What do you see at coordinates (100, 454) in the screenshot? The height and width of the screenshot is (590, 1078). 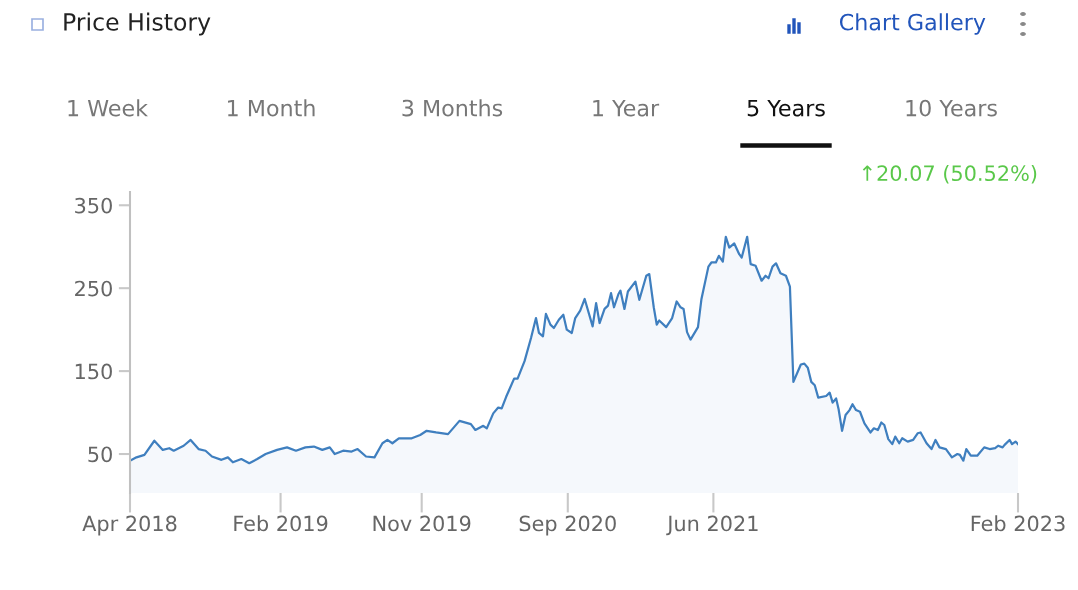 I see `y-tick-label: 50` at bounding box center [100, 454].